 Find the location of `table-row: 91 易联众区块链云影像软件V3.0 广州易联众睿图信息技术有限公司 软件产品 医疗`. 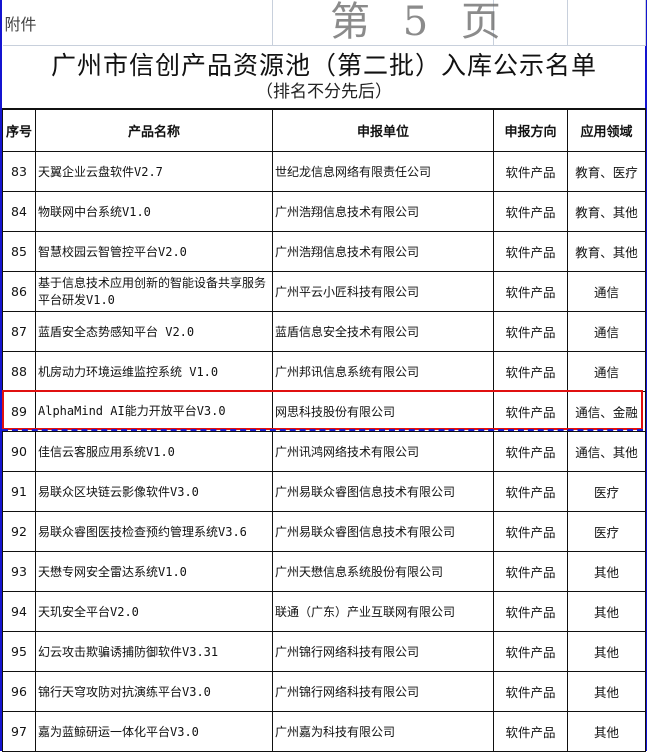

table-row: 91 易联众区块链云影像软件V3.0 广州易联众睿图信息技术有限公司 软件产品 医疗 is located at coordinates (324, 491).